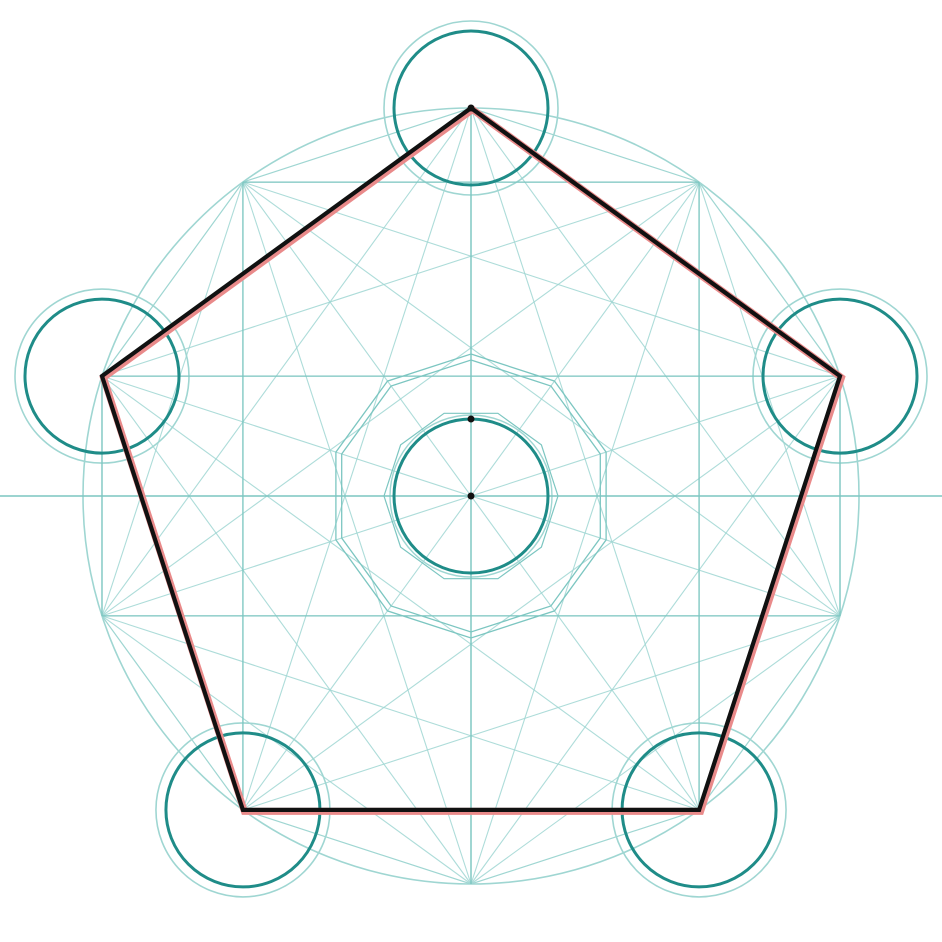 Image resolution: width=942 pixels, height=942 pixels. I want to click on top-vertex-point, so click(471, 108).